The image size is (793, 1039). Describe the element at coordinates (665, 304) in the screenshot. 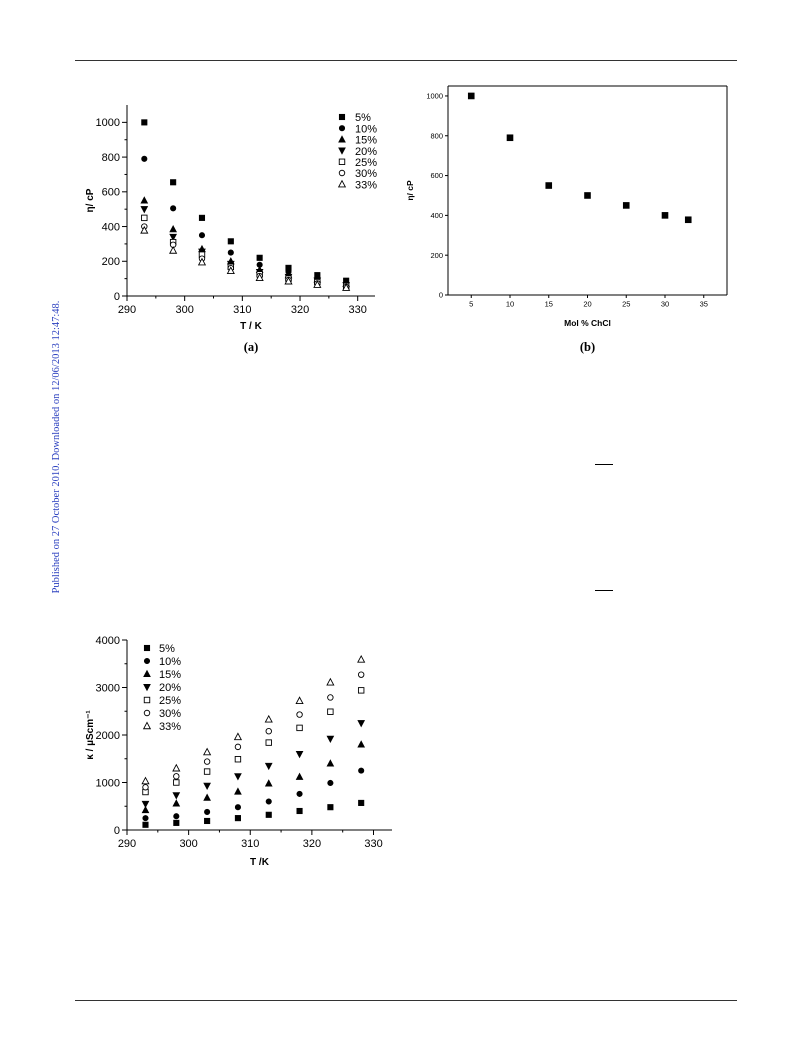

I see `x-tick-label: 30` at that location.